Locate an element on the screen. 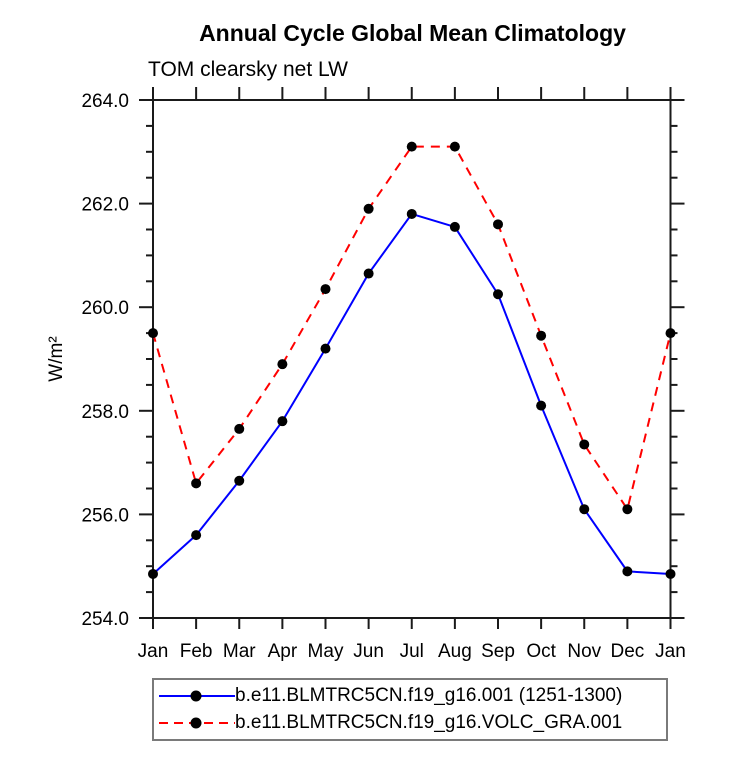  legend-line-sample-solid-blue is located at coordinates (197, 696).